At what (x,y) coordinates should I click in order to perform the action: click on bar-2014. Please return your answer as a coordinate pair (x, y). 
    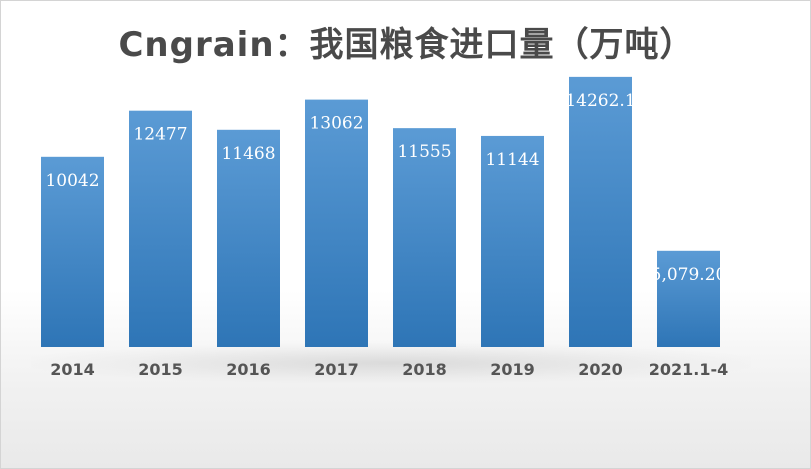
    Looking at the image, I should click on (72, 251).